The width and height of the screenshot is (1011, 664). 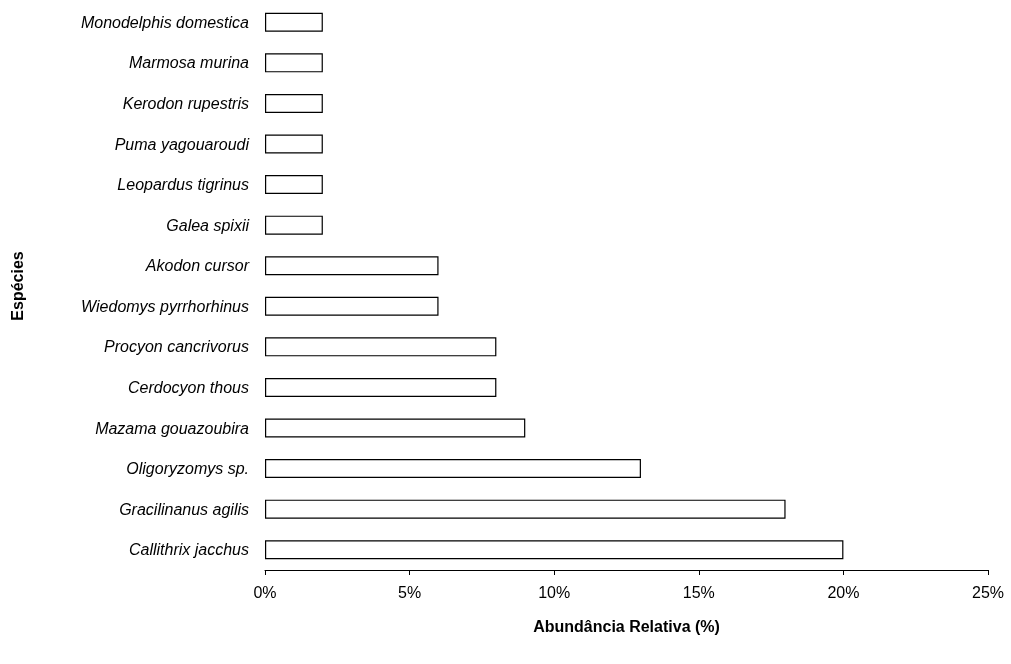 I want to click on y-tick-label: Oligoryzomys sp., so click(x=187, y=469).